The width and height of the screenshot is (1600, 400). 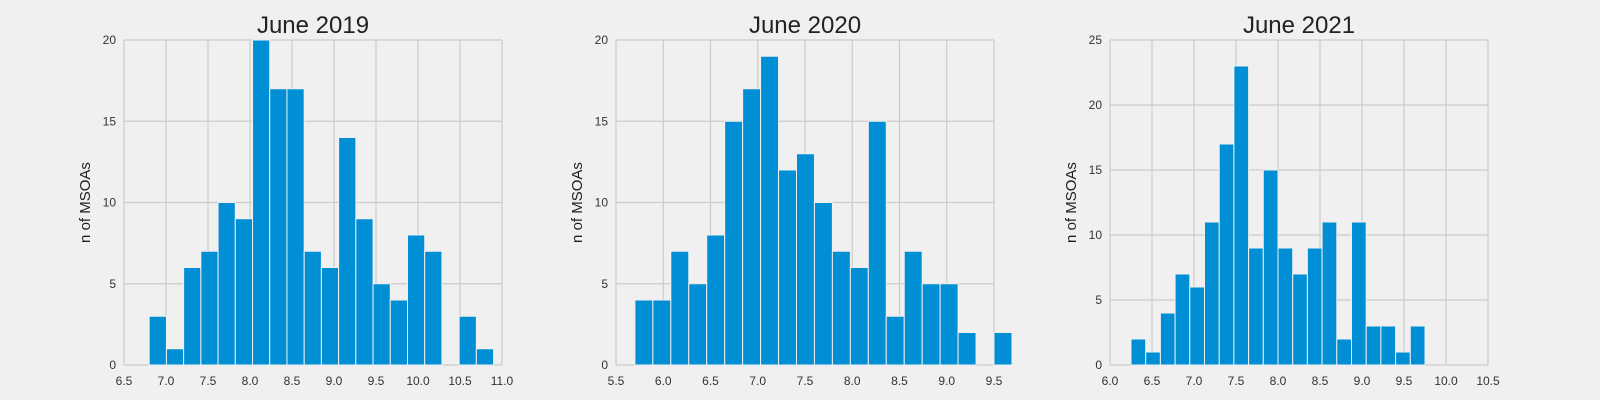 What do you see at coordinates (1299, 25) in the screenshot?
I see `panel-title: June 2021` at bounding box center [1299, 25].